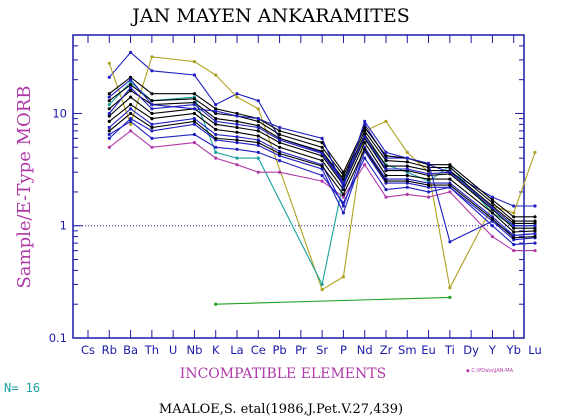 The image size is (561, 420). I want to click on y-tick-label: 0.1, so click(58, 338).